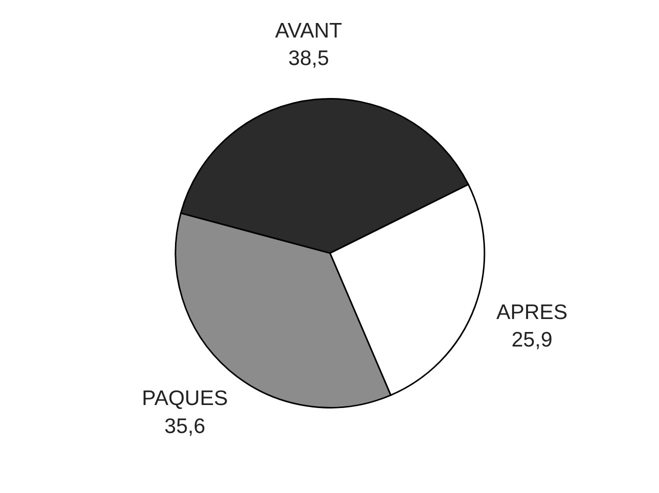 This screenshot has width=659, height=493. I want to click on slice-label: PAQUES, so click(185, 398).